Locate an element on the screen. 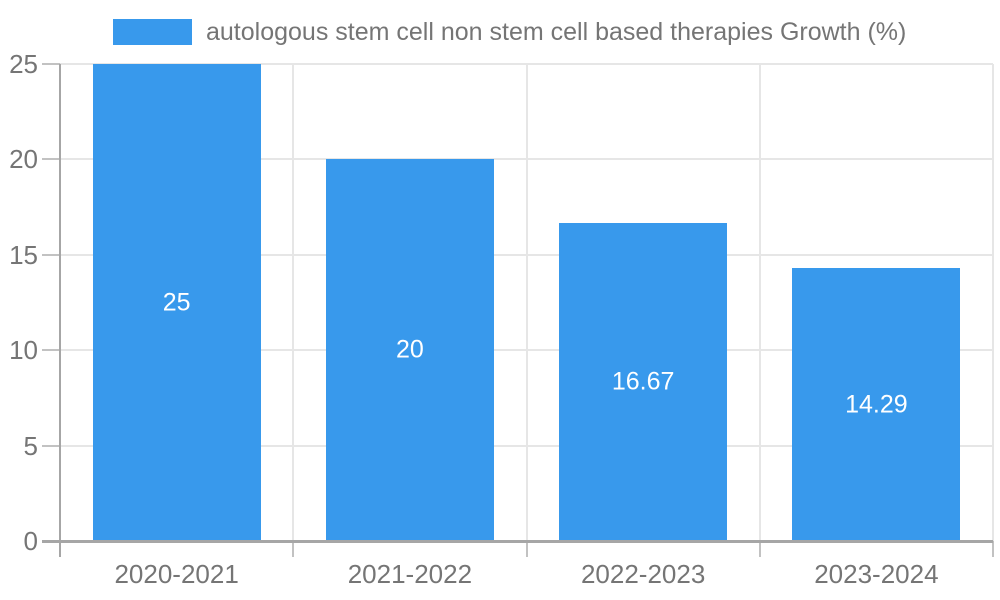 The image size is (1000, 600). x-tick-label: 2023-2024 is located at coordinates (876, 574).